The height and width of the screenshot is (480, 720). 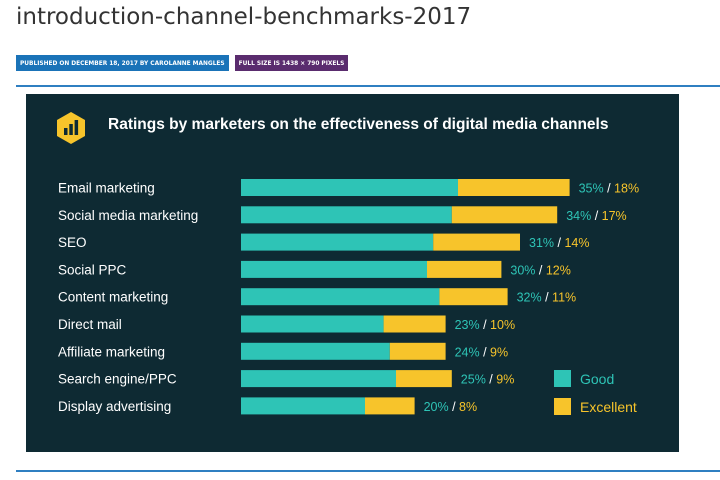 I want to click on data-label: 20% / 8%, so click(x=451, y=407).